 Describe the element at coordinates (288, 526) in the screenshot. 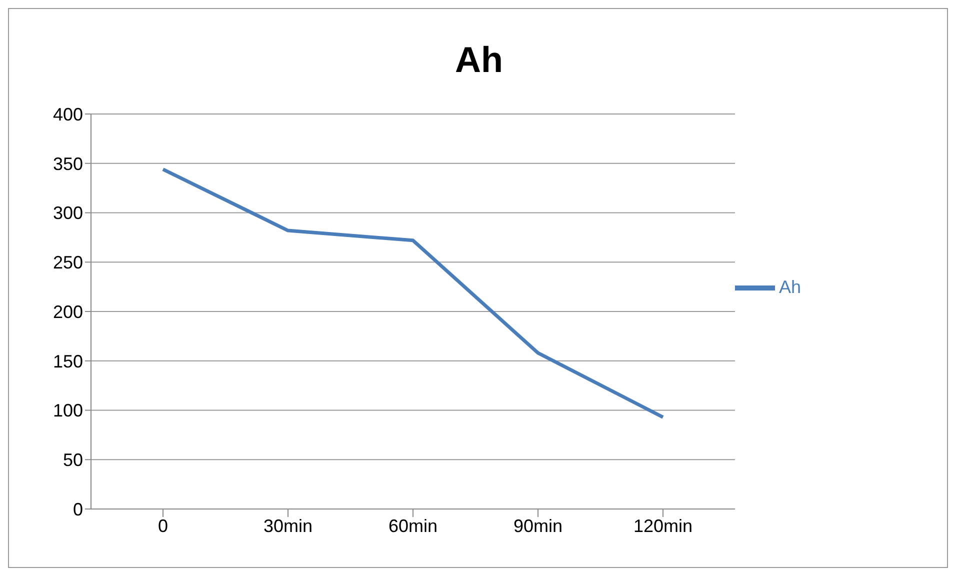

I see `x-tick-label: 30min` at that location.